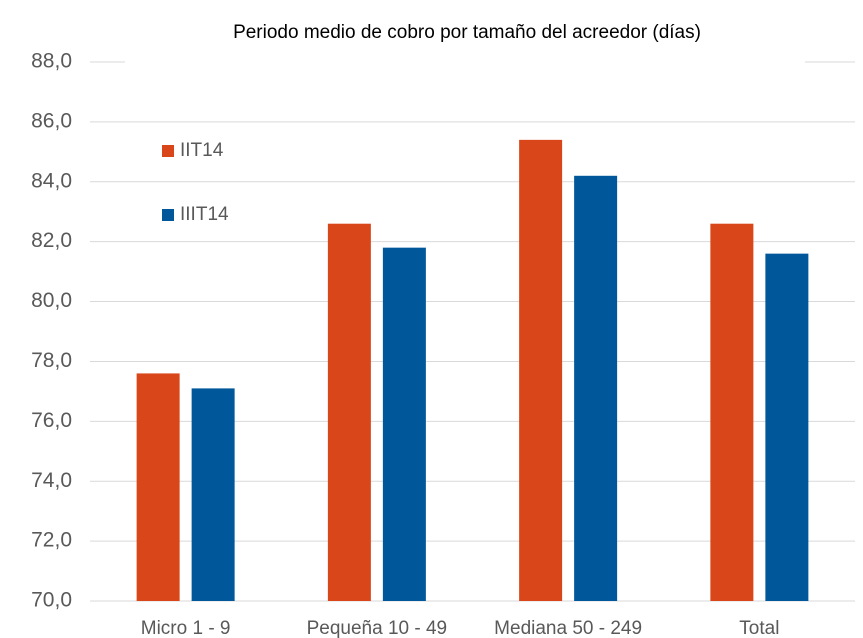 This screenshot has width=863, height=638. I want to click on y-tick-label: 70,0, so click(51, 600).